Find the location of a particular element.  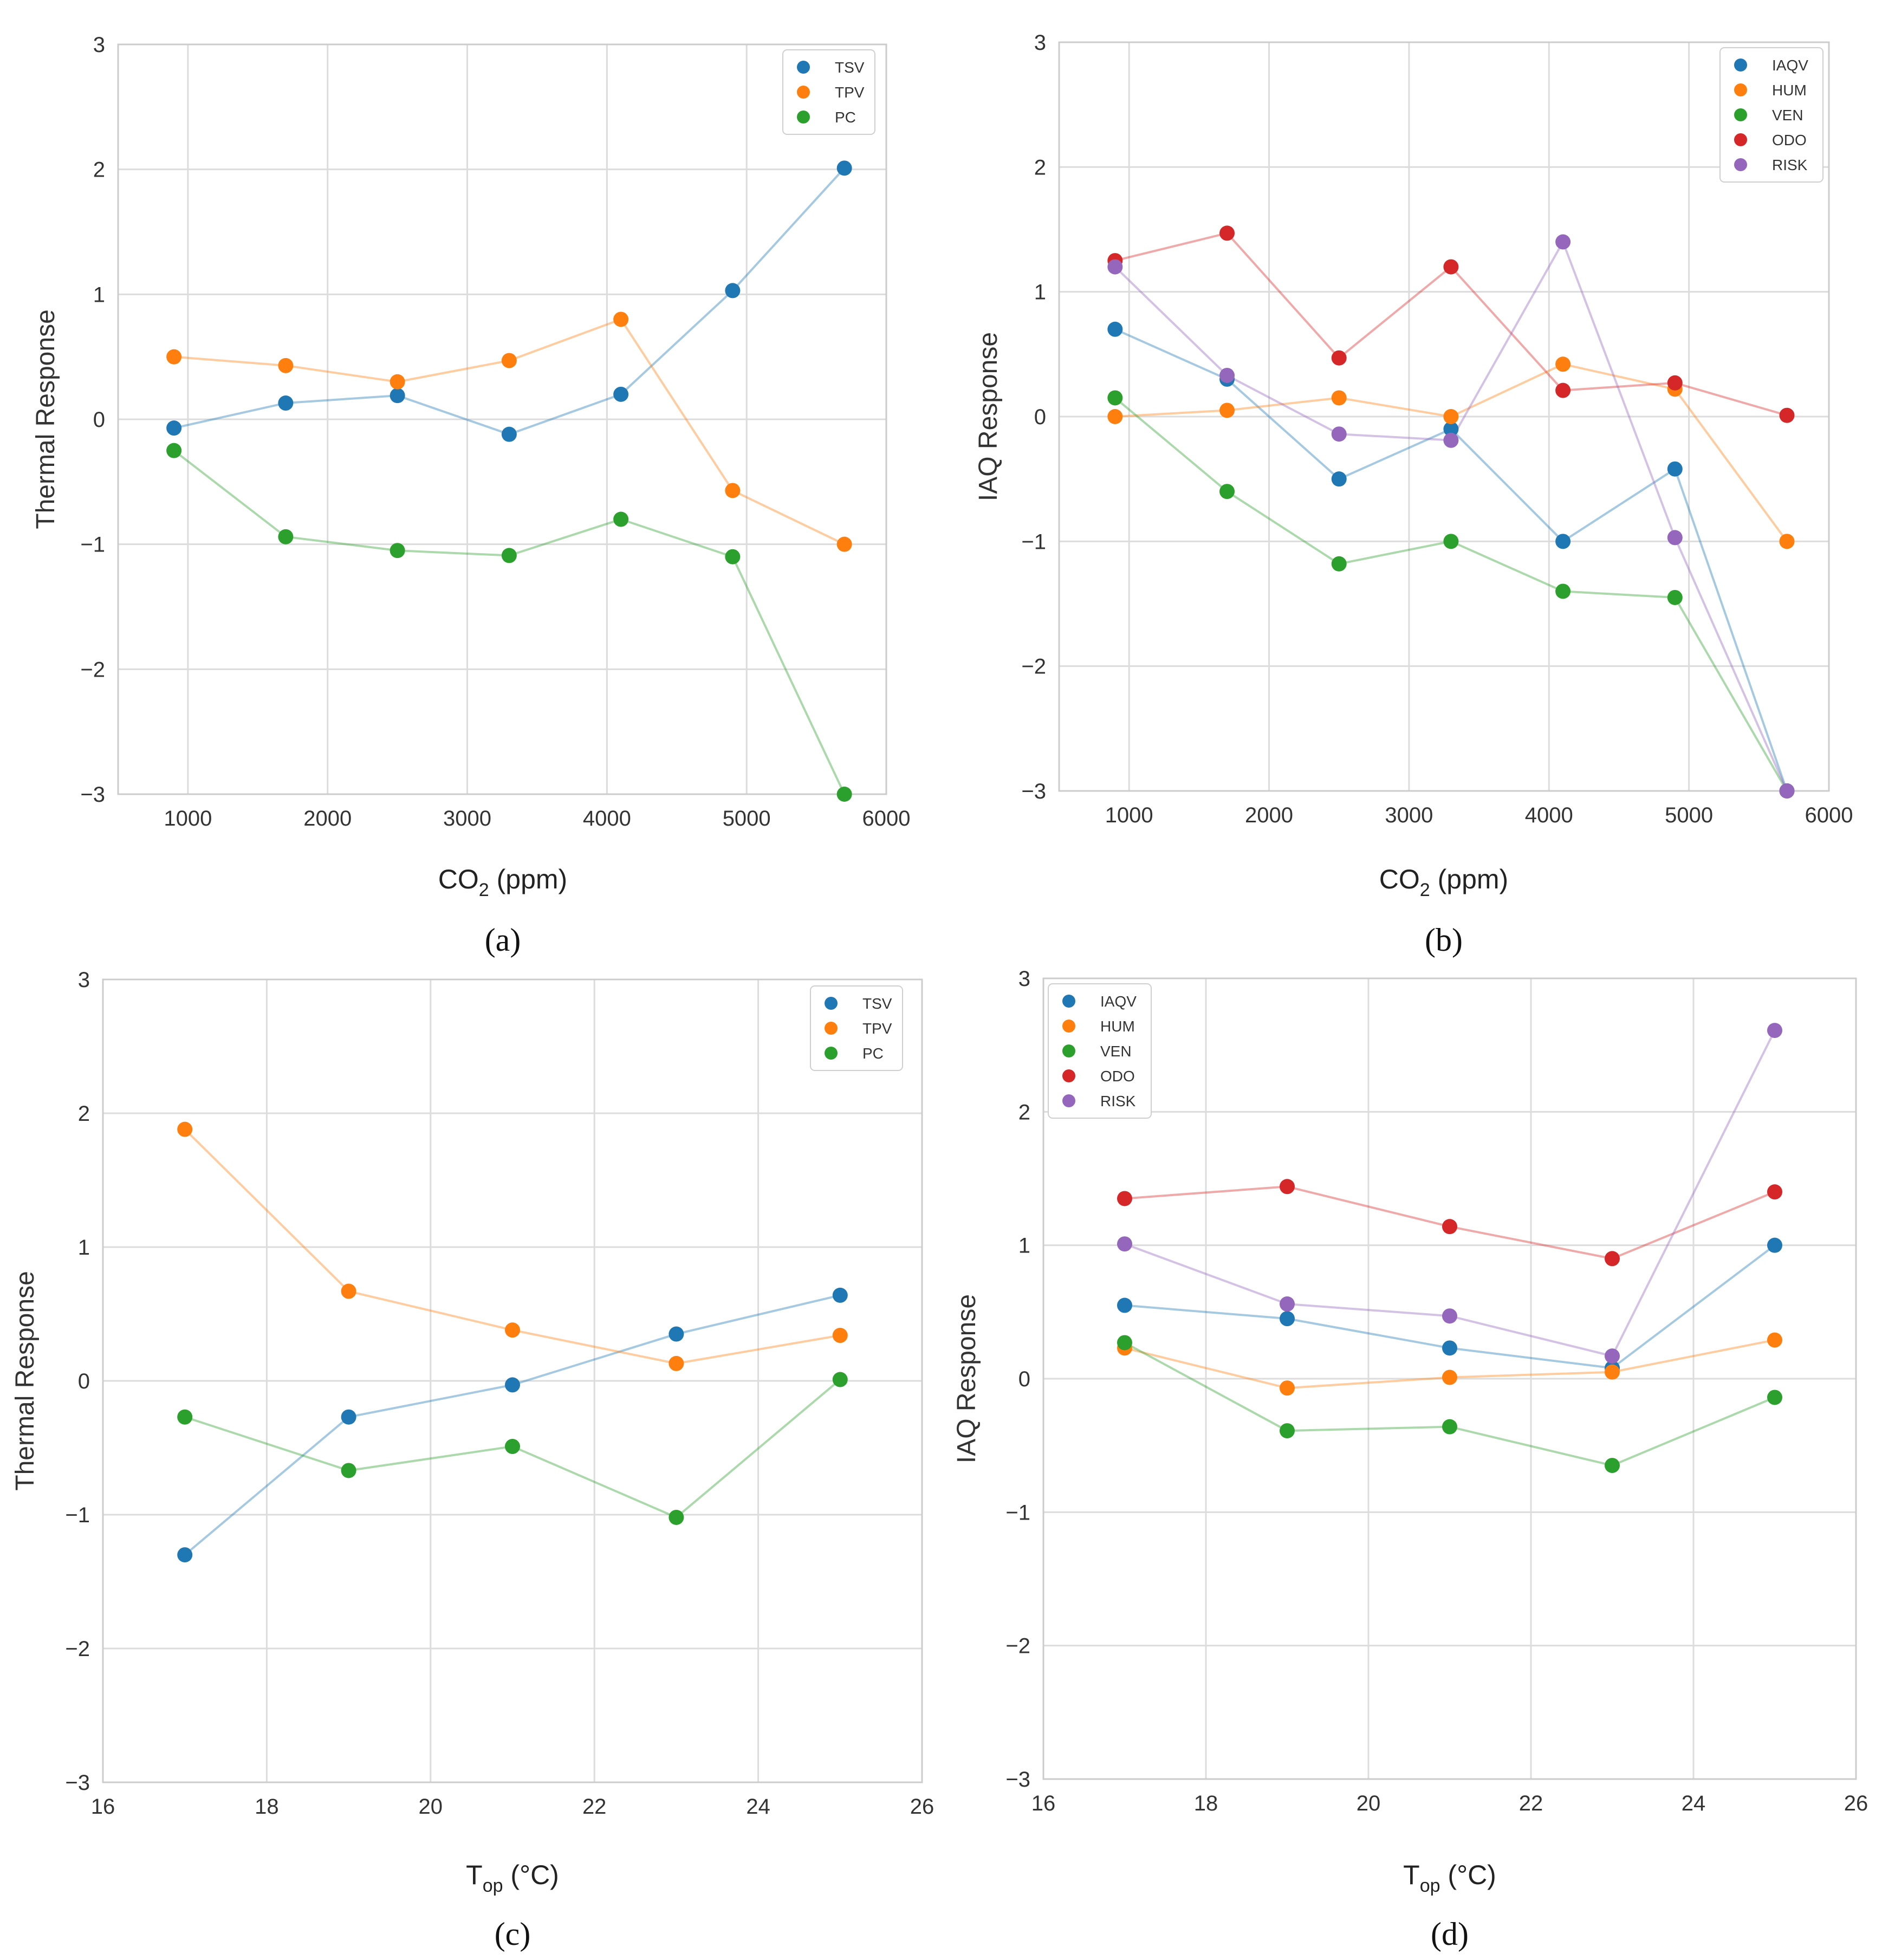

x-tick-label: 5000 is located at coordinates (747, 818).